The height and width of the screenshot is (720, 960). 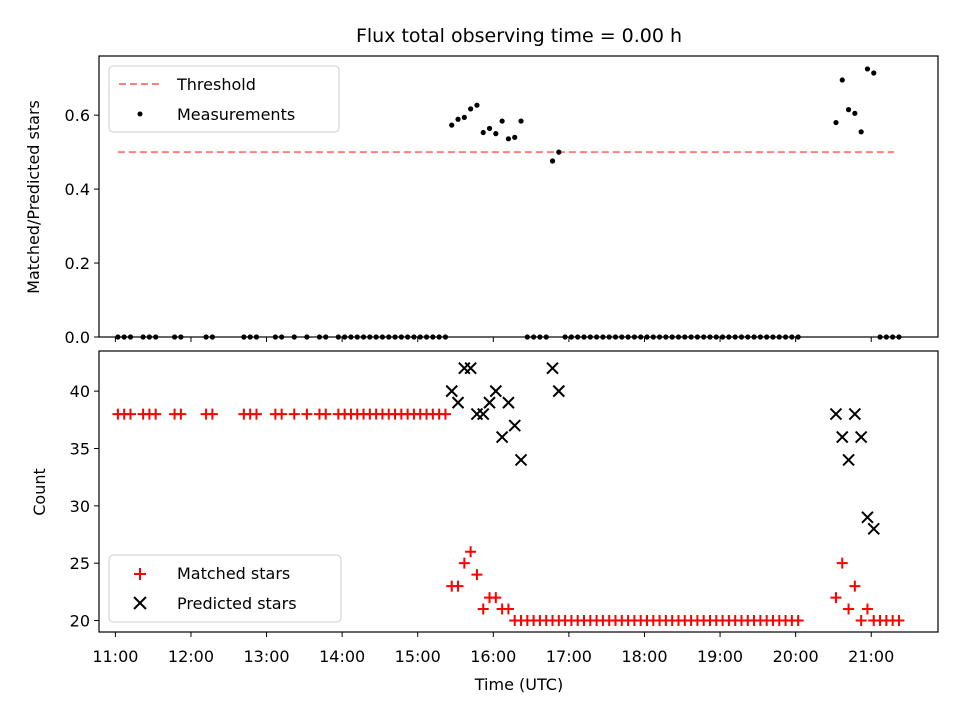 I want to click on top-y-axis-label: Matched/Predicted stars, so click(x=33, y=197).